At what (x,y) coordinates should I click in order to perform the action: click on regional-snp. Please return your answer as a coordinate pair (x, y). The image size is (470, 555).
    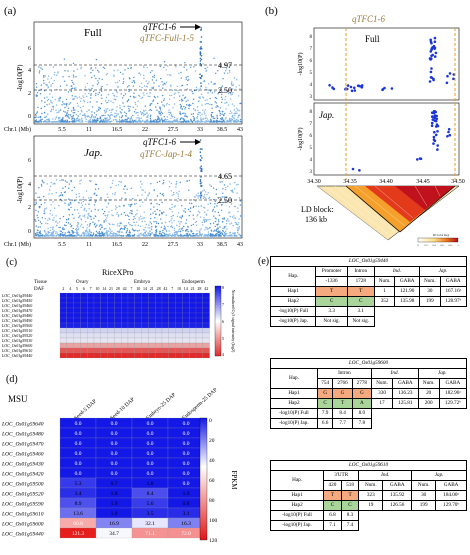
    Looking at the image, I should click on (431, 43).